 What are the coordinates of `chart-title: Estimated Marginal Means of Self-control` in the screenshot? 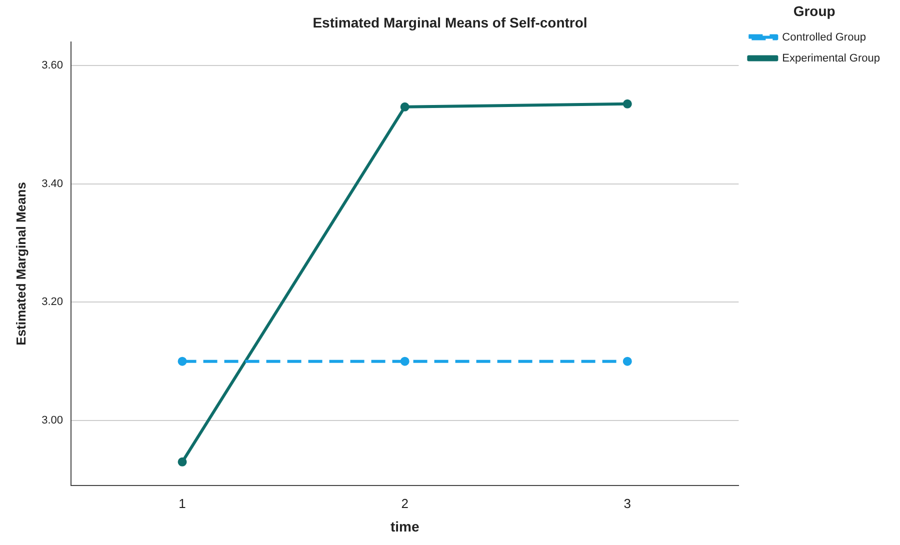 It's located at (450, 22).